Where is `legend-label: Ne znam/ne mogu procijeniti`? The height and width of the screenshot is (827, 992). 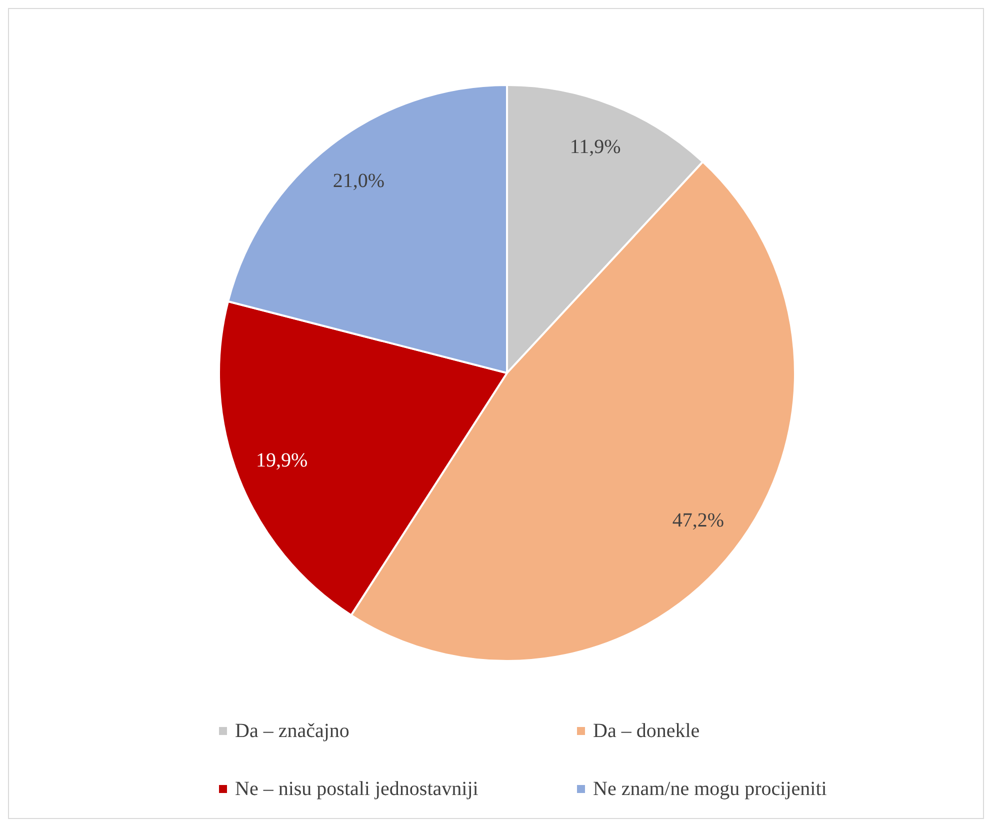 legend-label: Ne znam/ne mogu procijeniti is located at coordinates (710, 789).